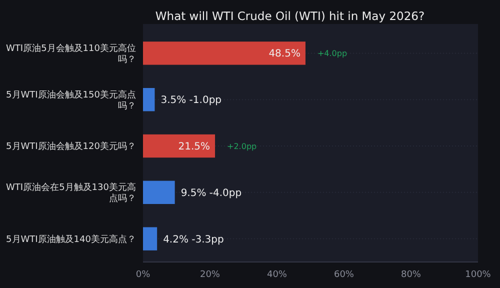 This screenshot has height=288, width=500. What do you see at coordinates (191, 100) in the screenshot?
I see `data-label: 3.5% -1.0pp` at bounding box center [191, 100].